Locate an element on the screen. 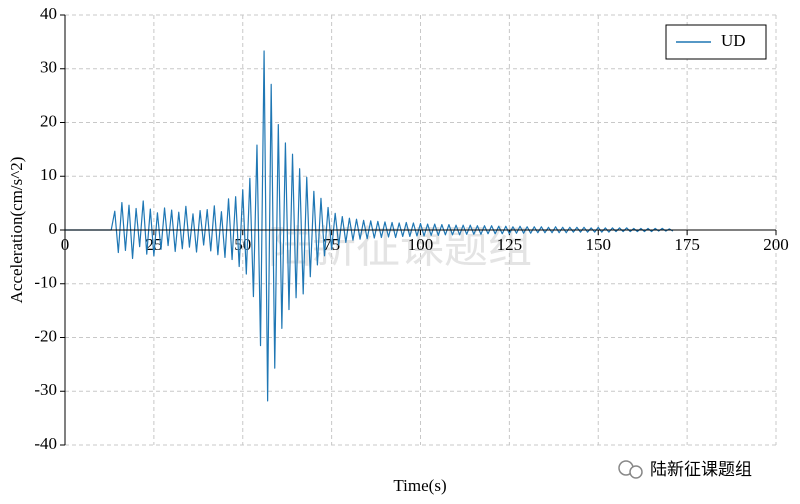 The image size is (800, 504). y-axis-label: Acceleration(cm/s^2) is located at coordinates (16, 230).